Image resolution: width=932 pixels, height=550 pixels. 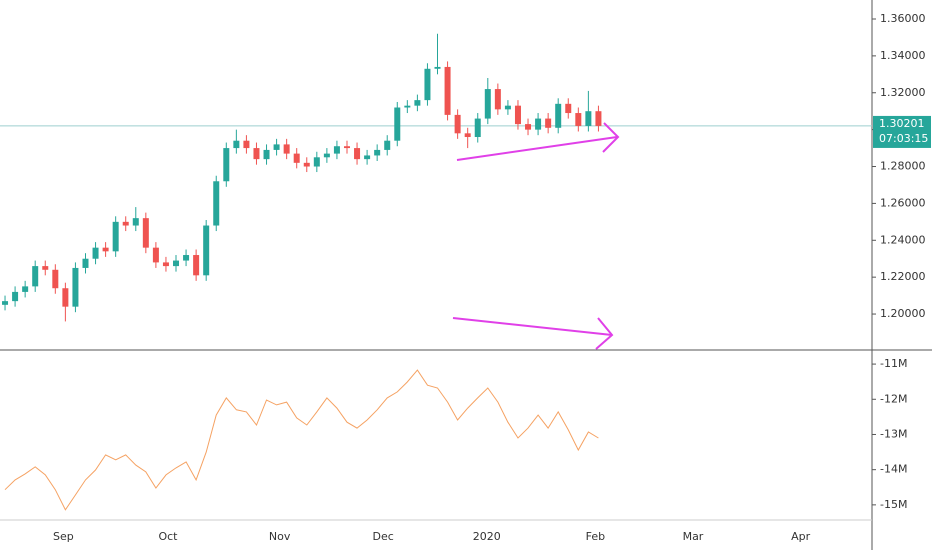 What do you see at coordinates (902, 123) in the screenshot?
I see `last-price-label: 1.30201` at bounding box center [902, 123].